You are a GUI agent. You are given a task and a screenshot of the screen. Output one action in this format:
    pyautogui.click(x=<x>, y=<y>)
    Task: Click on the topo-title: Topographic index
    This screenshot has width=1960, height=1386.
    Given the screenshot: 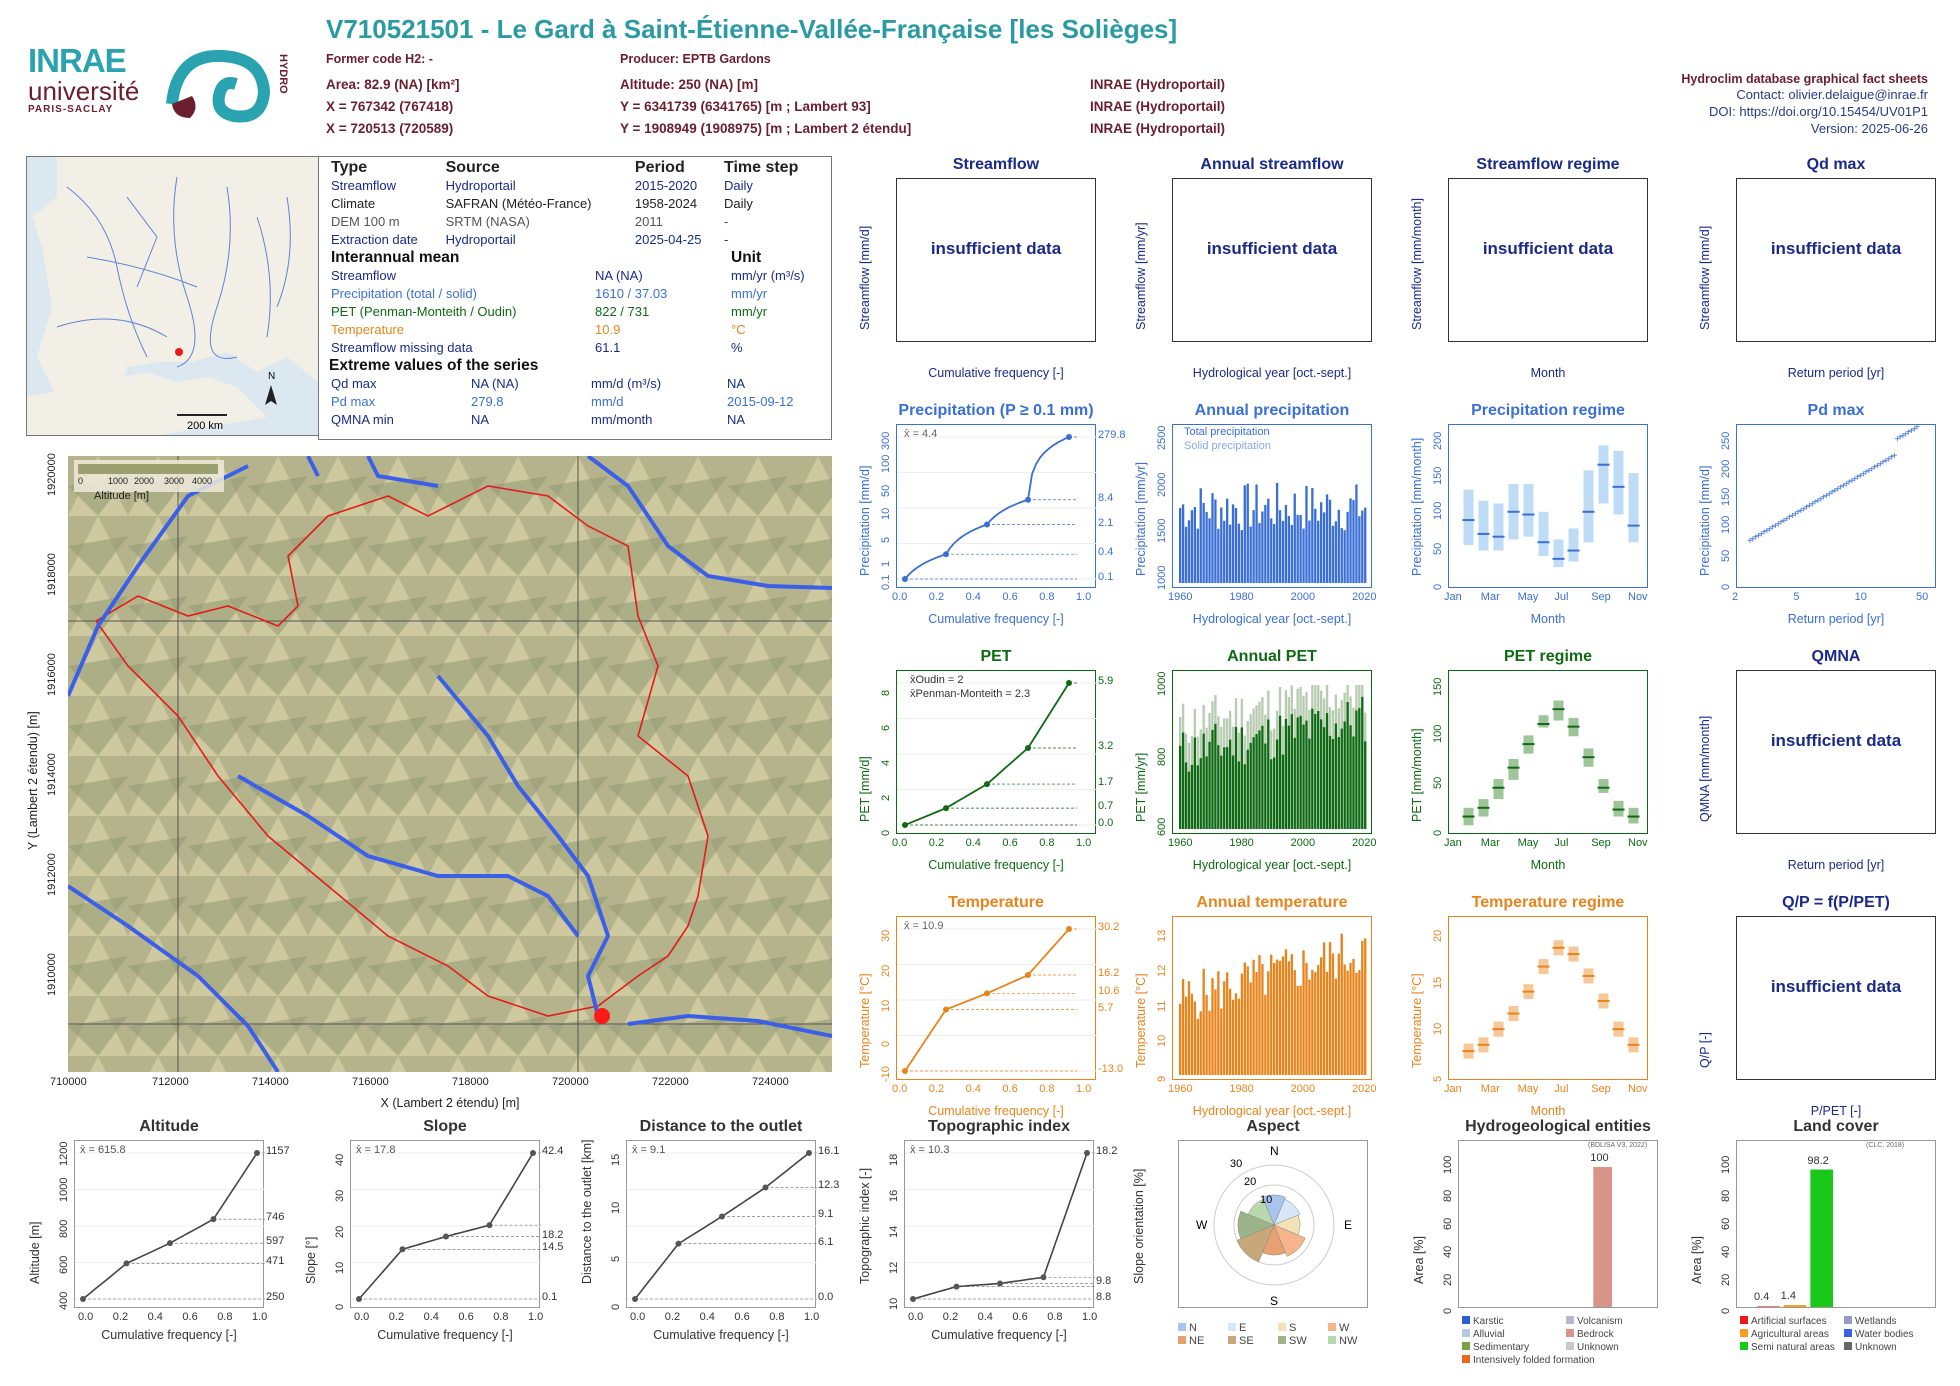 What is the action you would take?
    pyautogui.click(x=999, y=1126)
    